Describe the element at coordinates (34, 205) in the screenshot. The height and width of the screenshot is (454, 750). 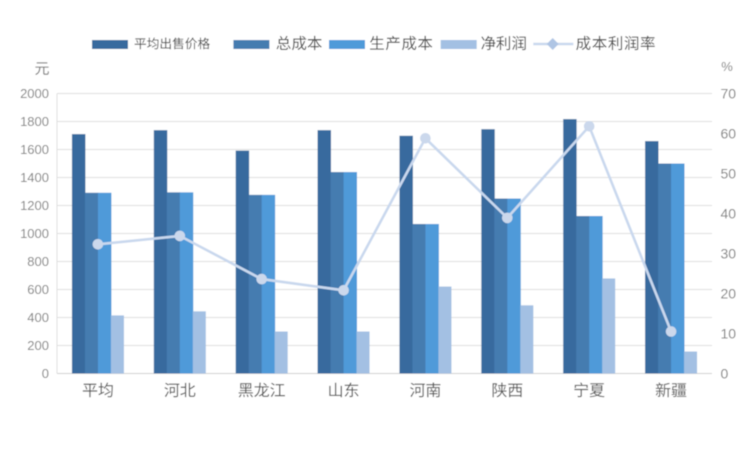
I see `svg-text: 1200` at that location.